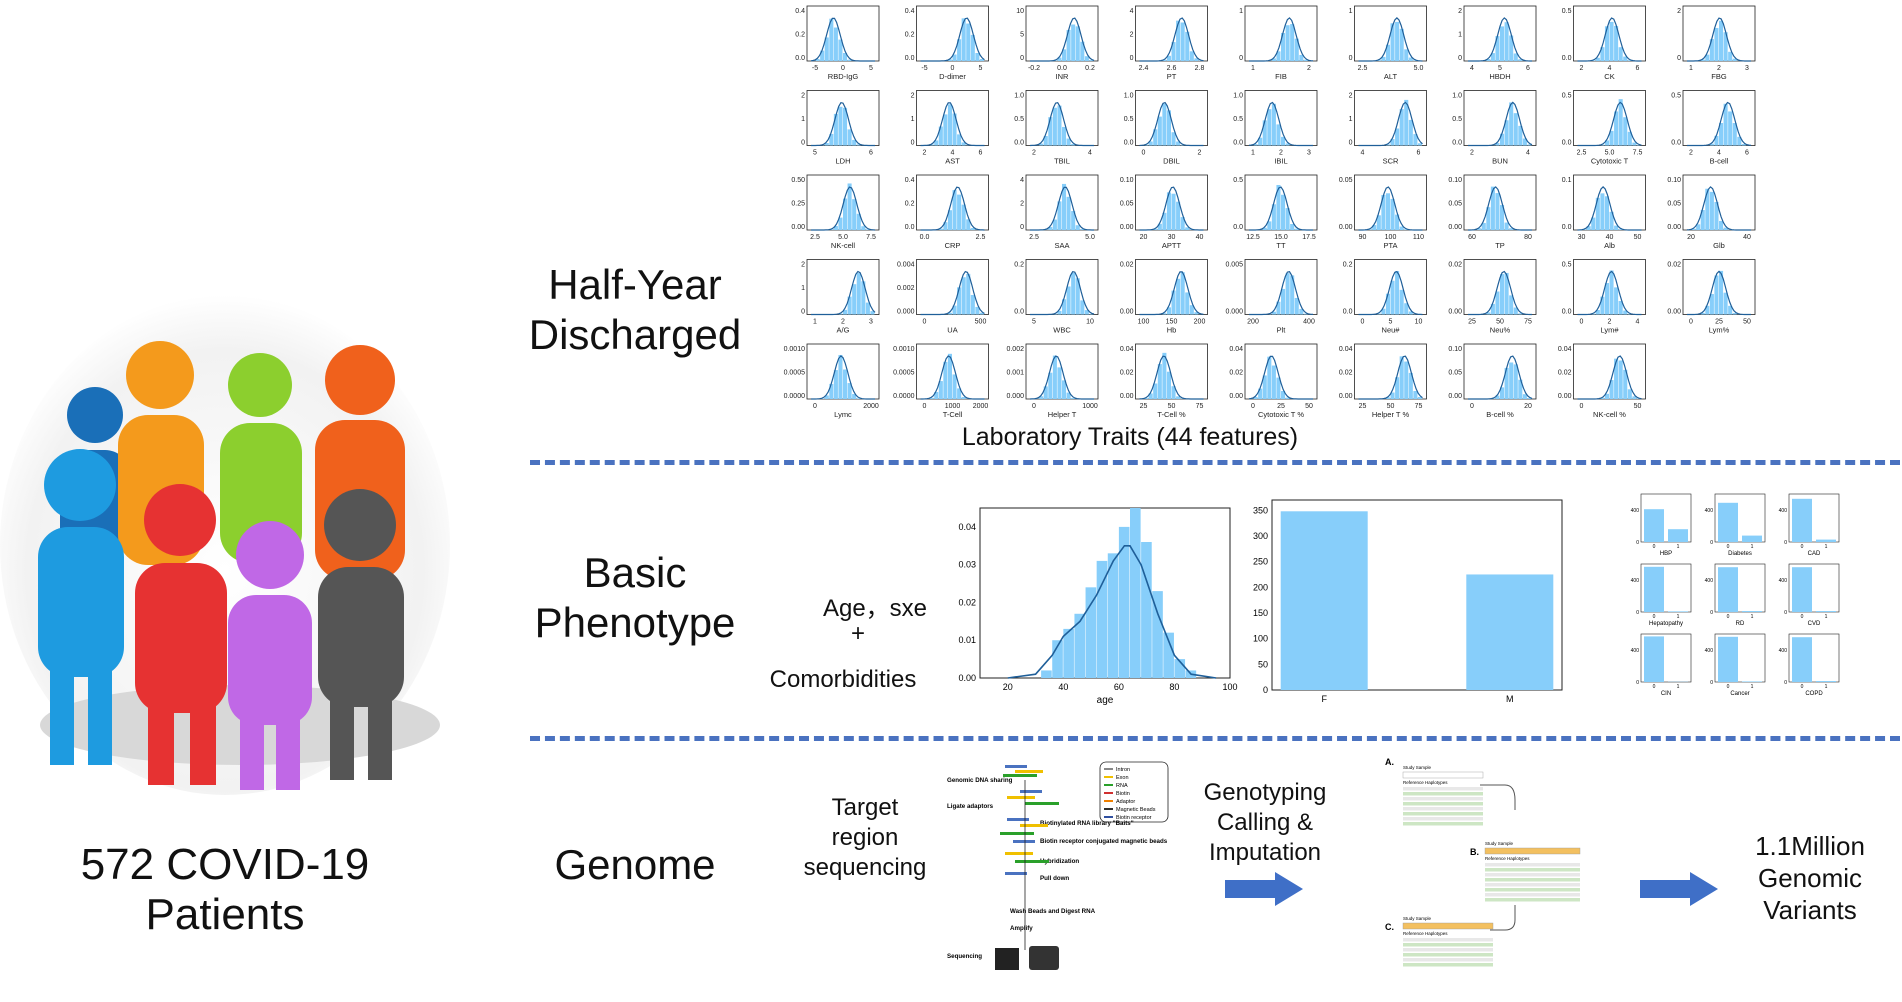  Describe the element at coordinates (1666, 694) in the screenshot. I see `panel-name: CIN` at that location.